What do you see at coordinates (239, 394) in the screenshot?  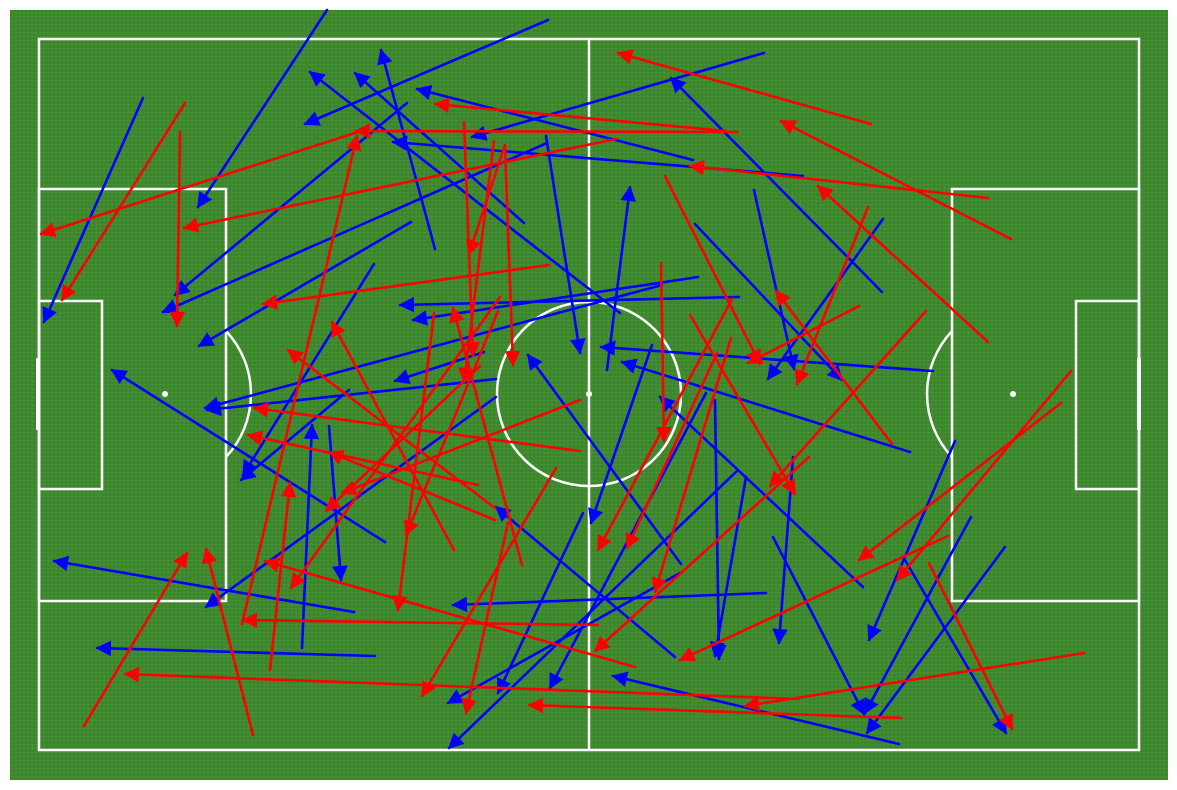 I see `left-penalty-arc` at bounding box center [239, 394].